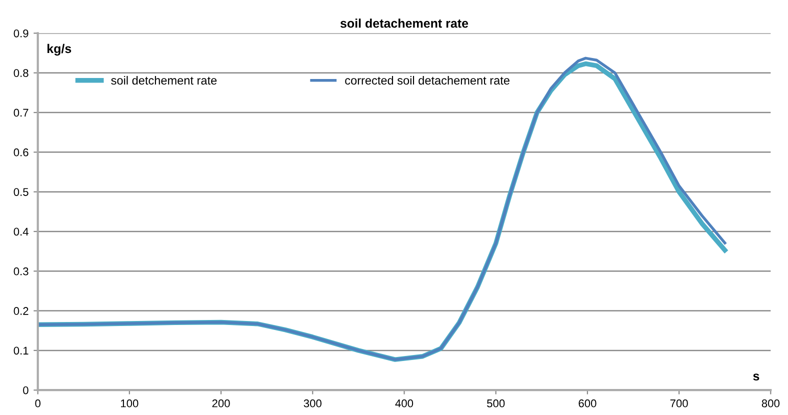 This screenshot has width=788, height=415. Describe the element at coordinates (404, 23) in the screenshot. I see `chart-title: soil detachement rate` at that location.